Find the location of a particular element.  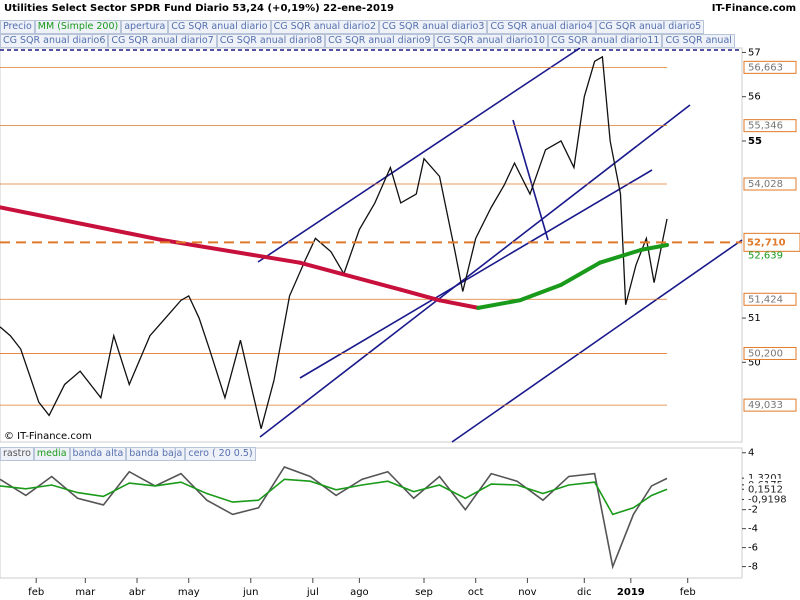

legend-item: banda baja is located at coordinates (156, 454).